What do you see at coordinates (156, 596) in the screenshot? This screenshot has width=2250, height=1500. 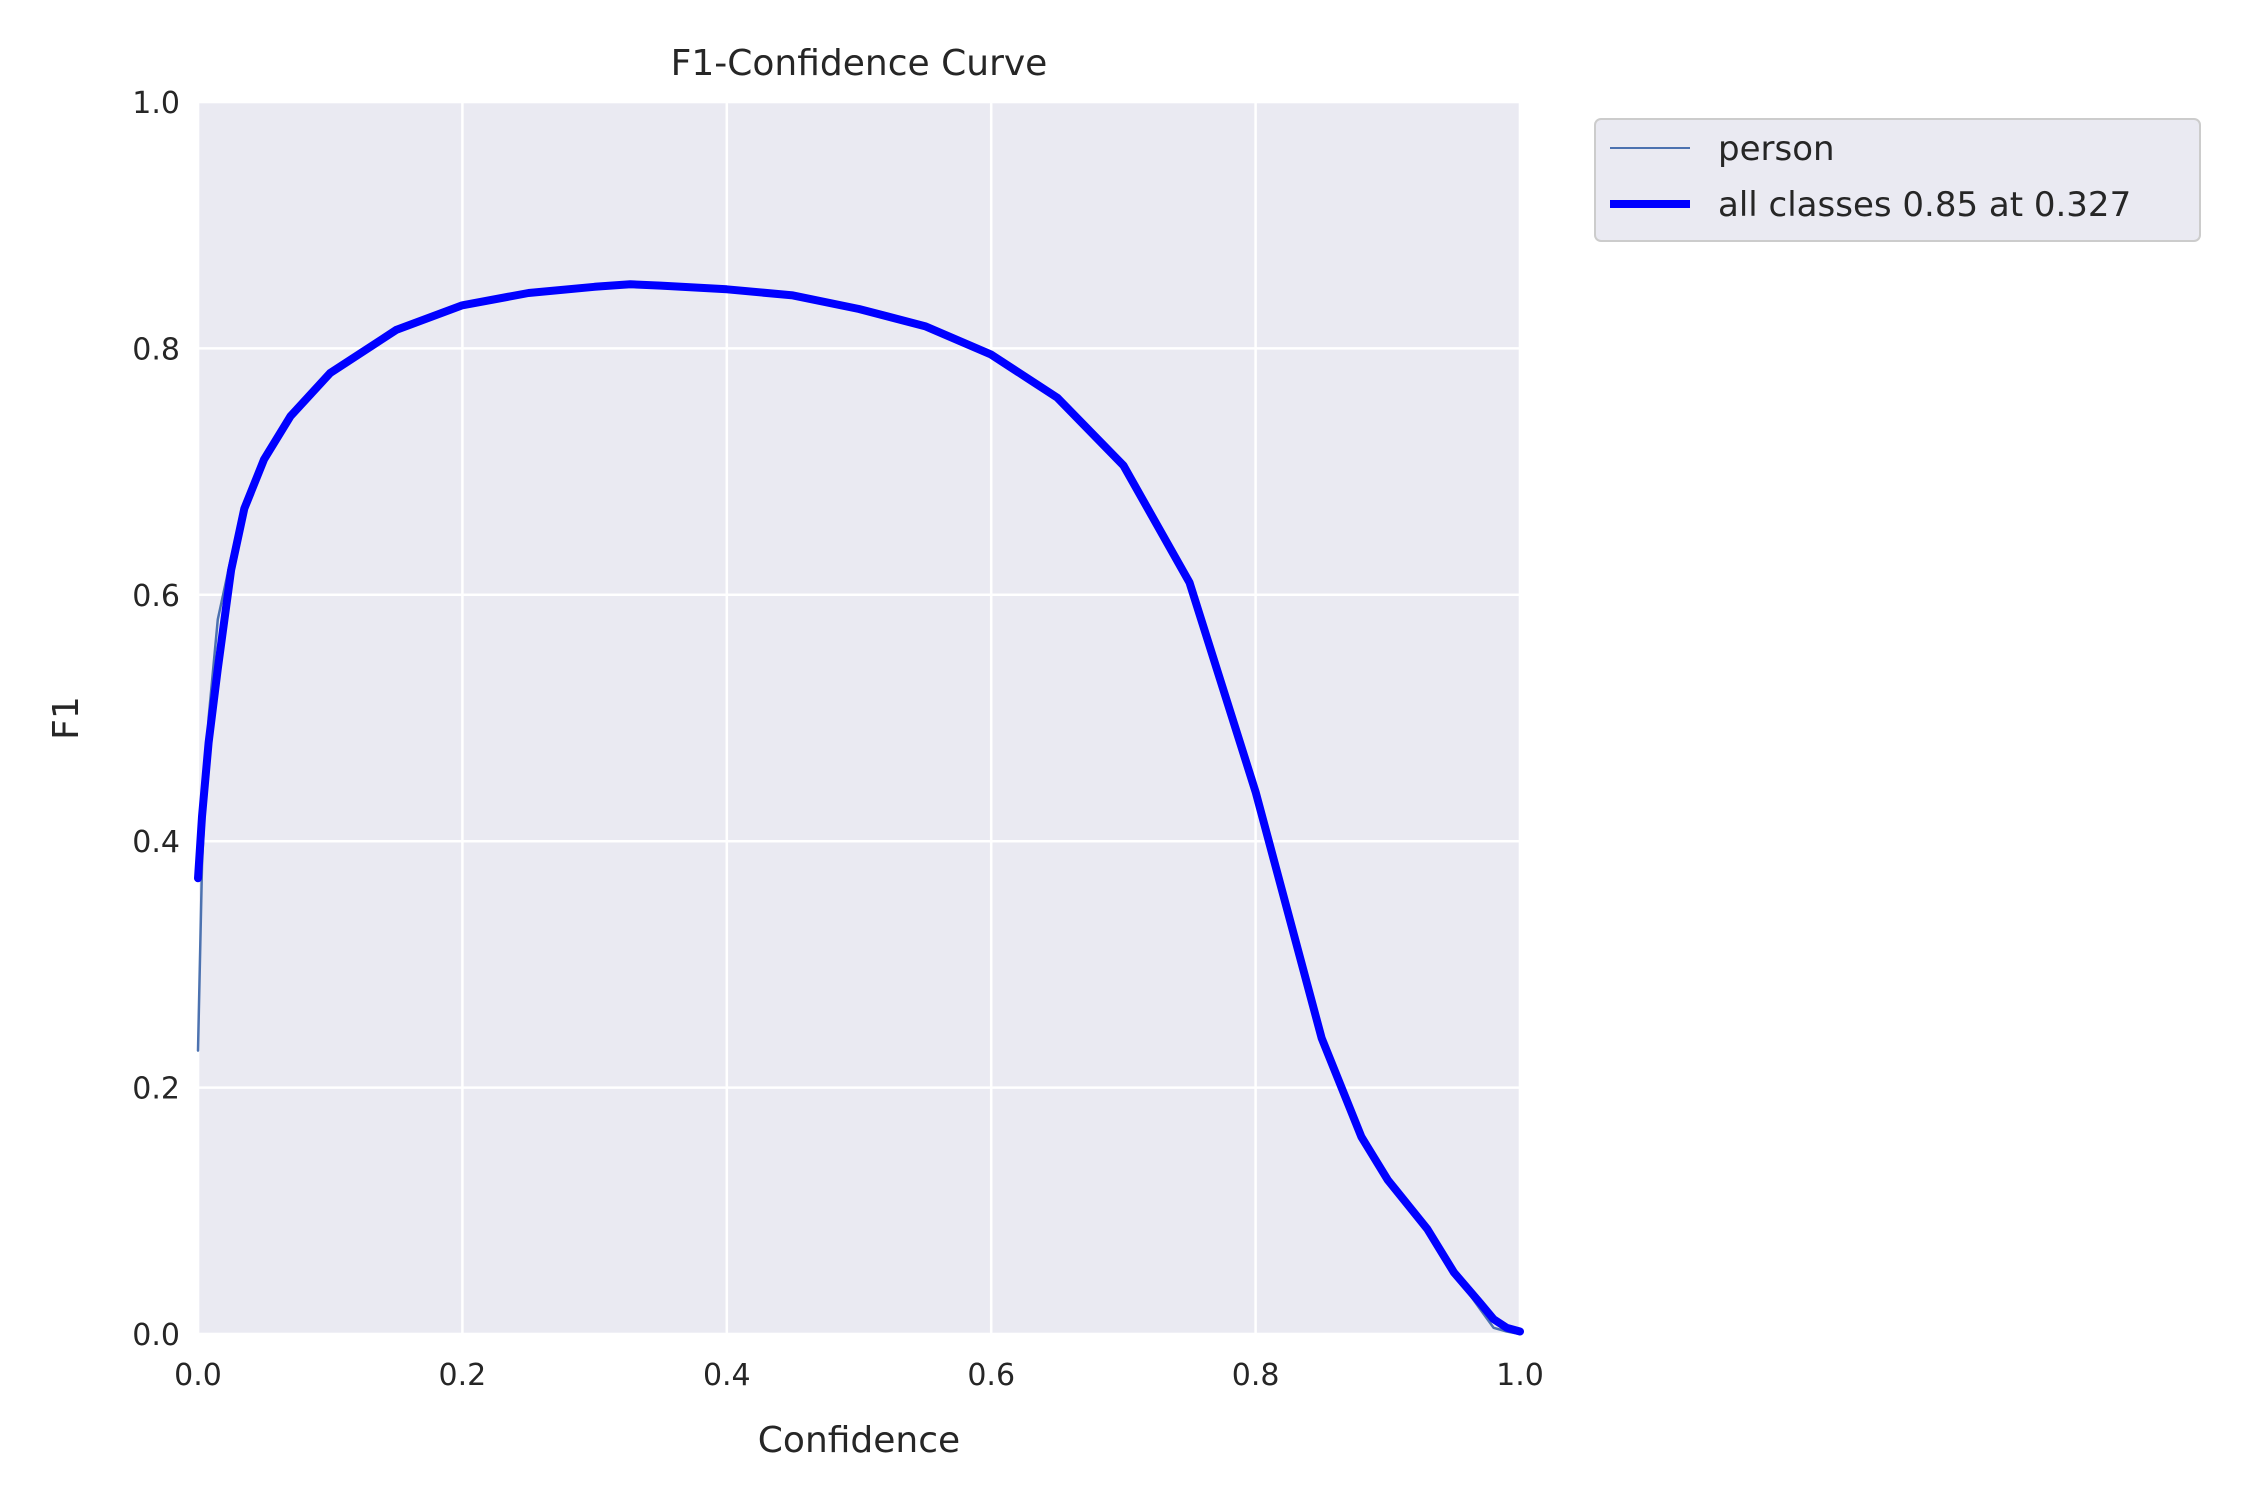 I see `y-tick-label: 0.6` at bounding box center [156, 596].